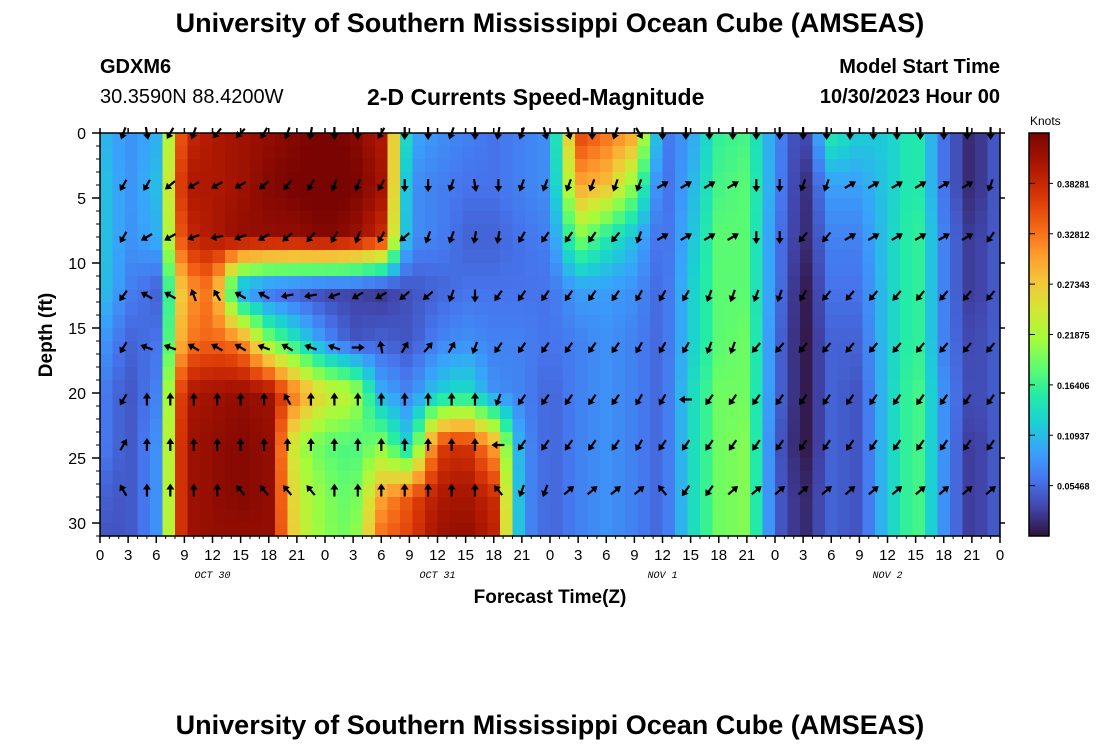 Image resolution: width=1100 pixels, height=750 pixels. What do you see at coordinates (662, 576) in the screenshot?
I see `date-label: NOV 1` at bounding box center [662, 576].